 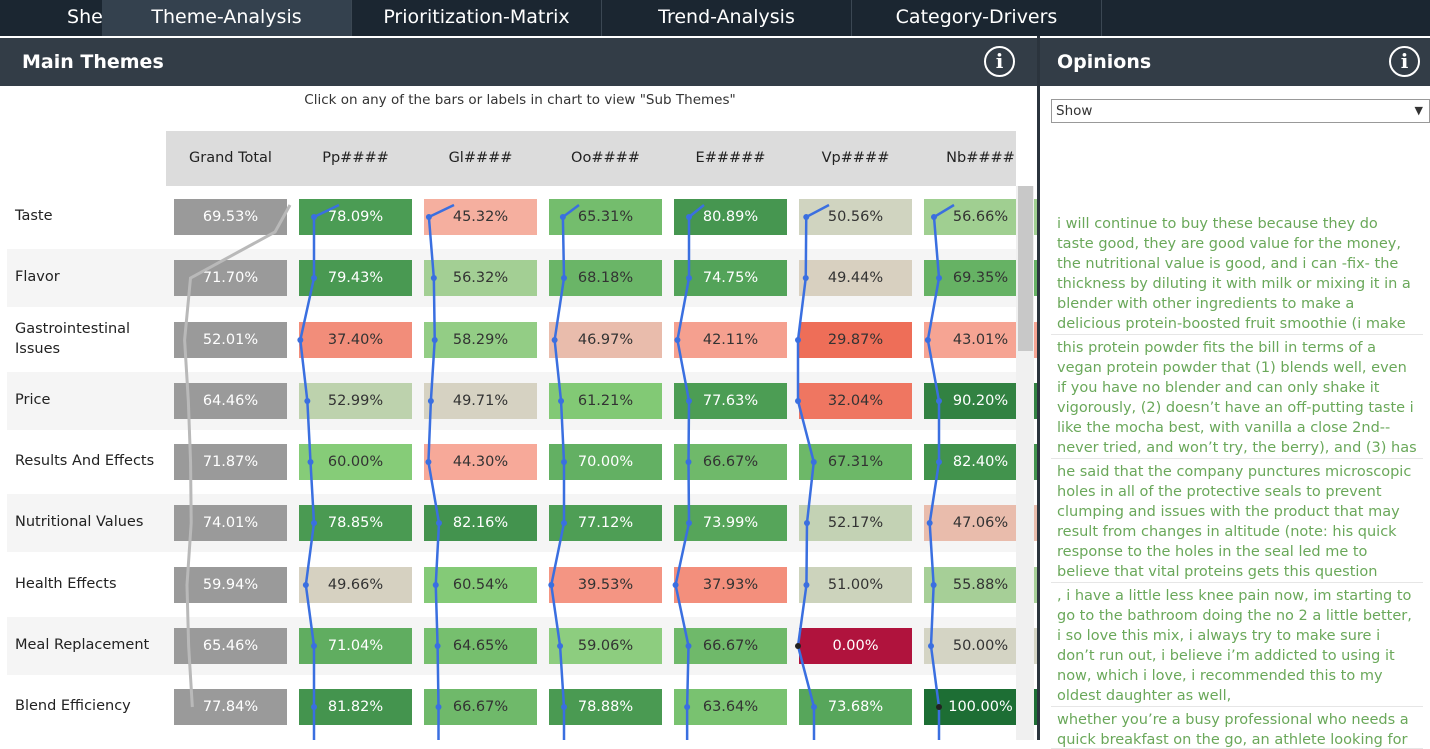 What do you see at coordinates (355, 585) in the screenshot?
I see `heatmap-cell: 49.66%` at bounding box center [355, 585].